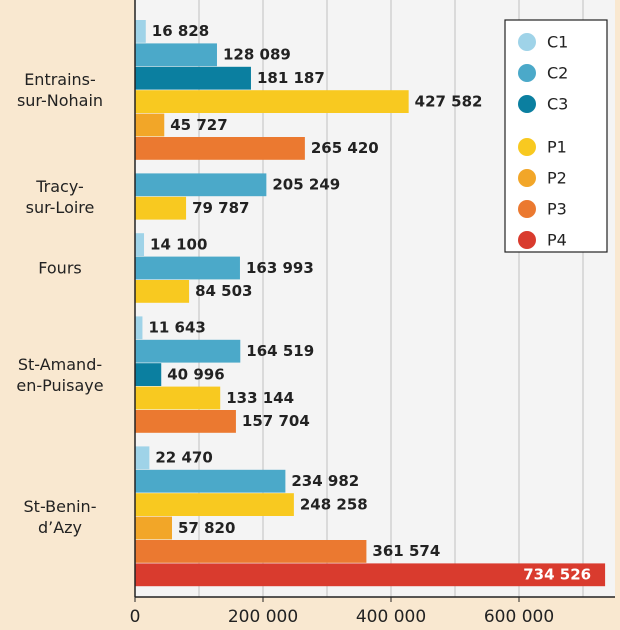 This screenshot has width=620, height=630. What do you see at coordinates (291, 78) in the screenshot?
I see `value-label: 181 187` at bounding box center [291, 78].